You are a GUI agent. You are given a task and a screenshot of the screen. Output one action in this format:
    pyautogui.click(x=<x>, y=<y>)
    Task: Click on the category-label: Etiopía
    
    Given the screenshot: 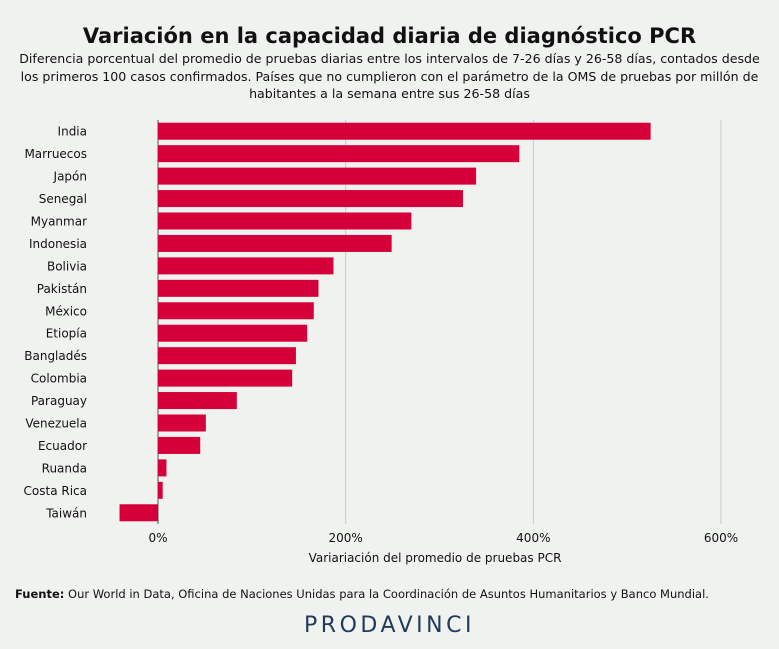 What is the action you would take?
    pyautogui.click(x=66, y=334)
    